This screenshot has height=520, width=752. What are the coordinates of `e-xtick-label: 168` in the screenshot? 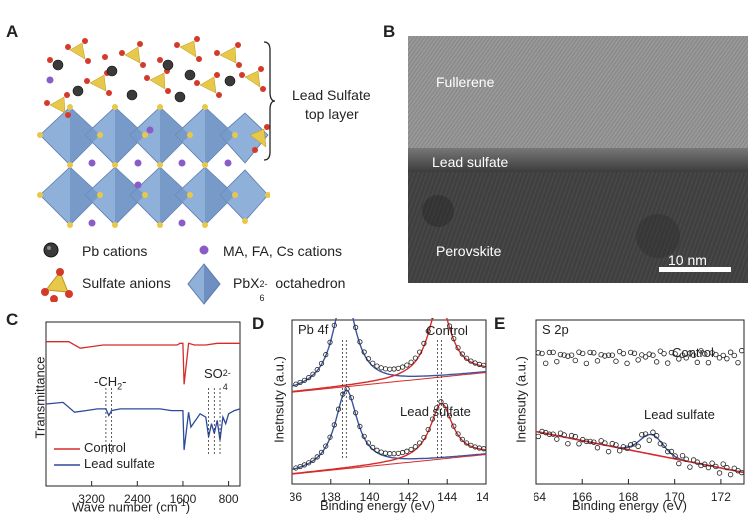 It's located at (628, 497).